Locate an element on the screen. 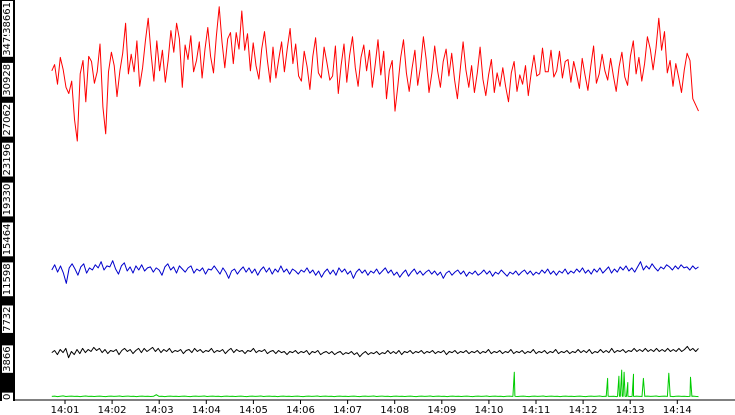  y-tick-label: 30928 is located at coordinates (7, 80).